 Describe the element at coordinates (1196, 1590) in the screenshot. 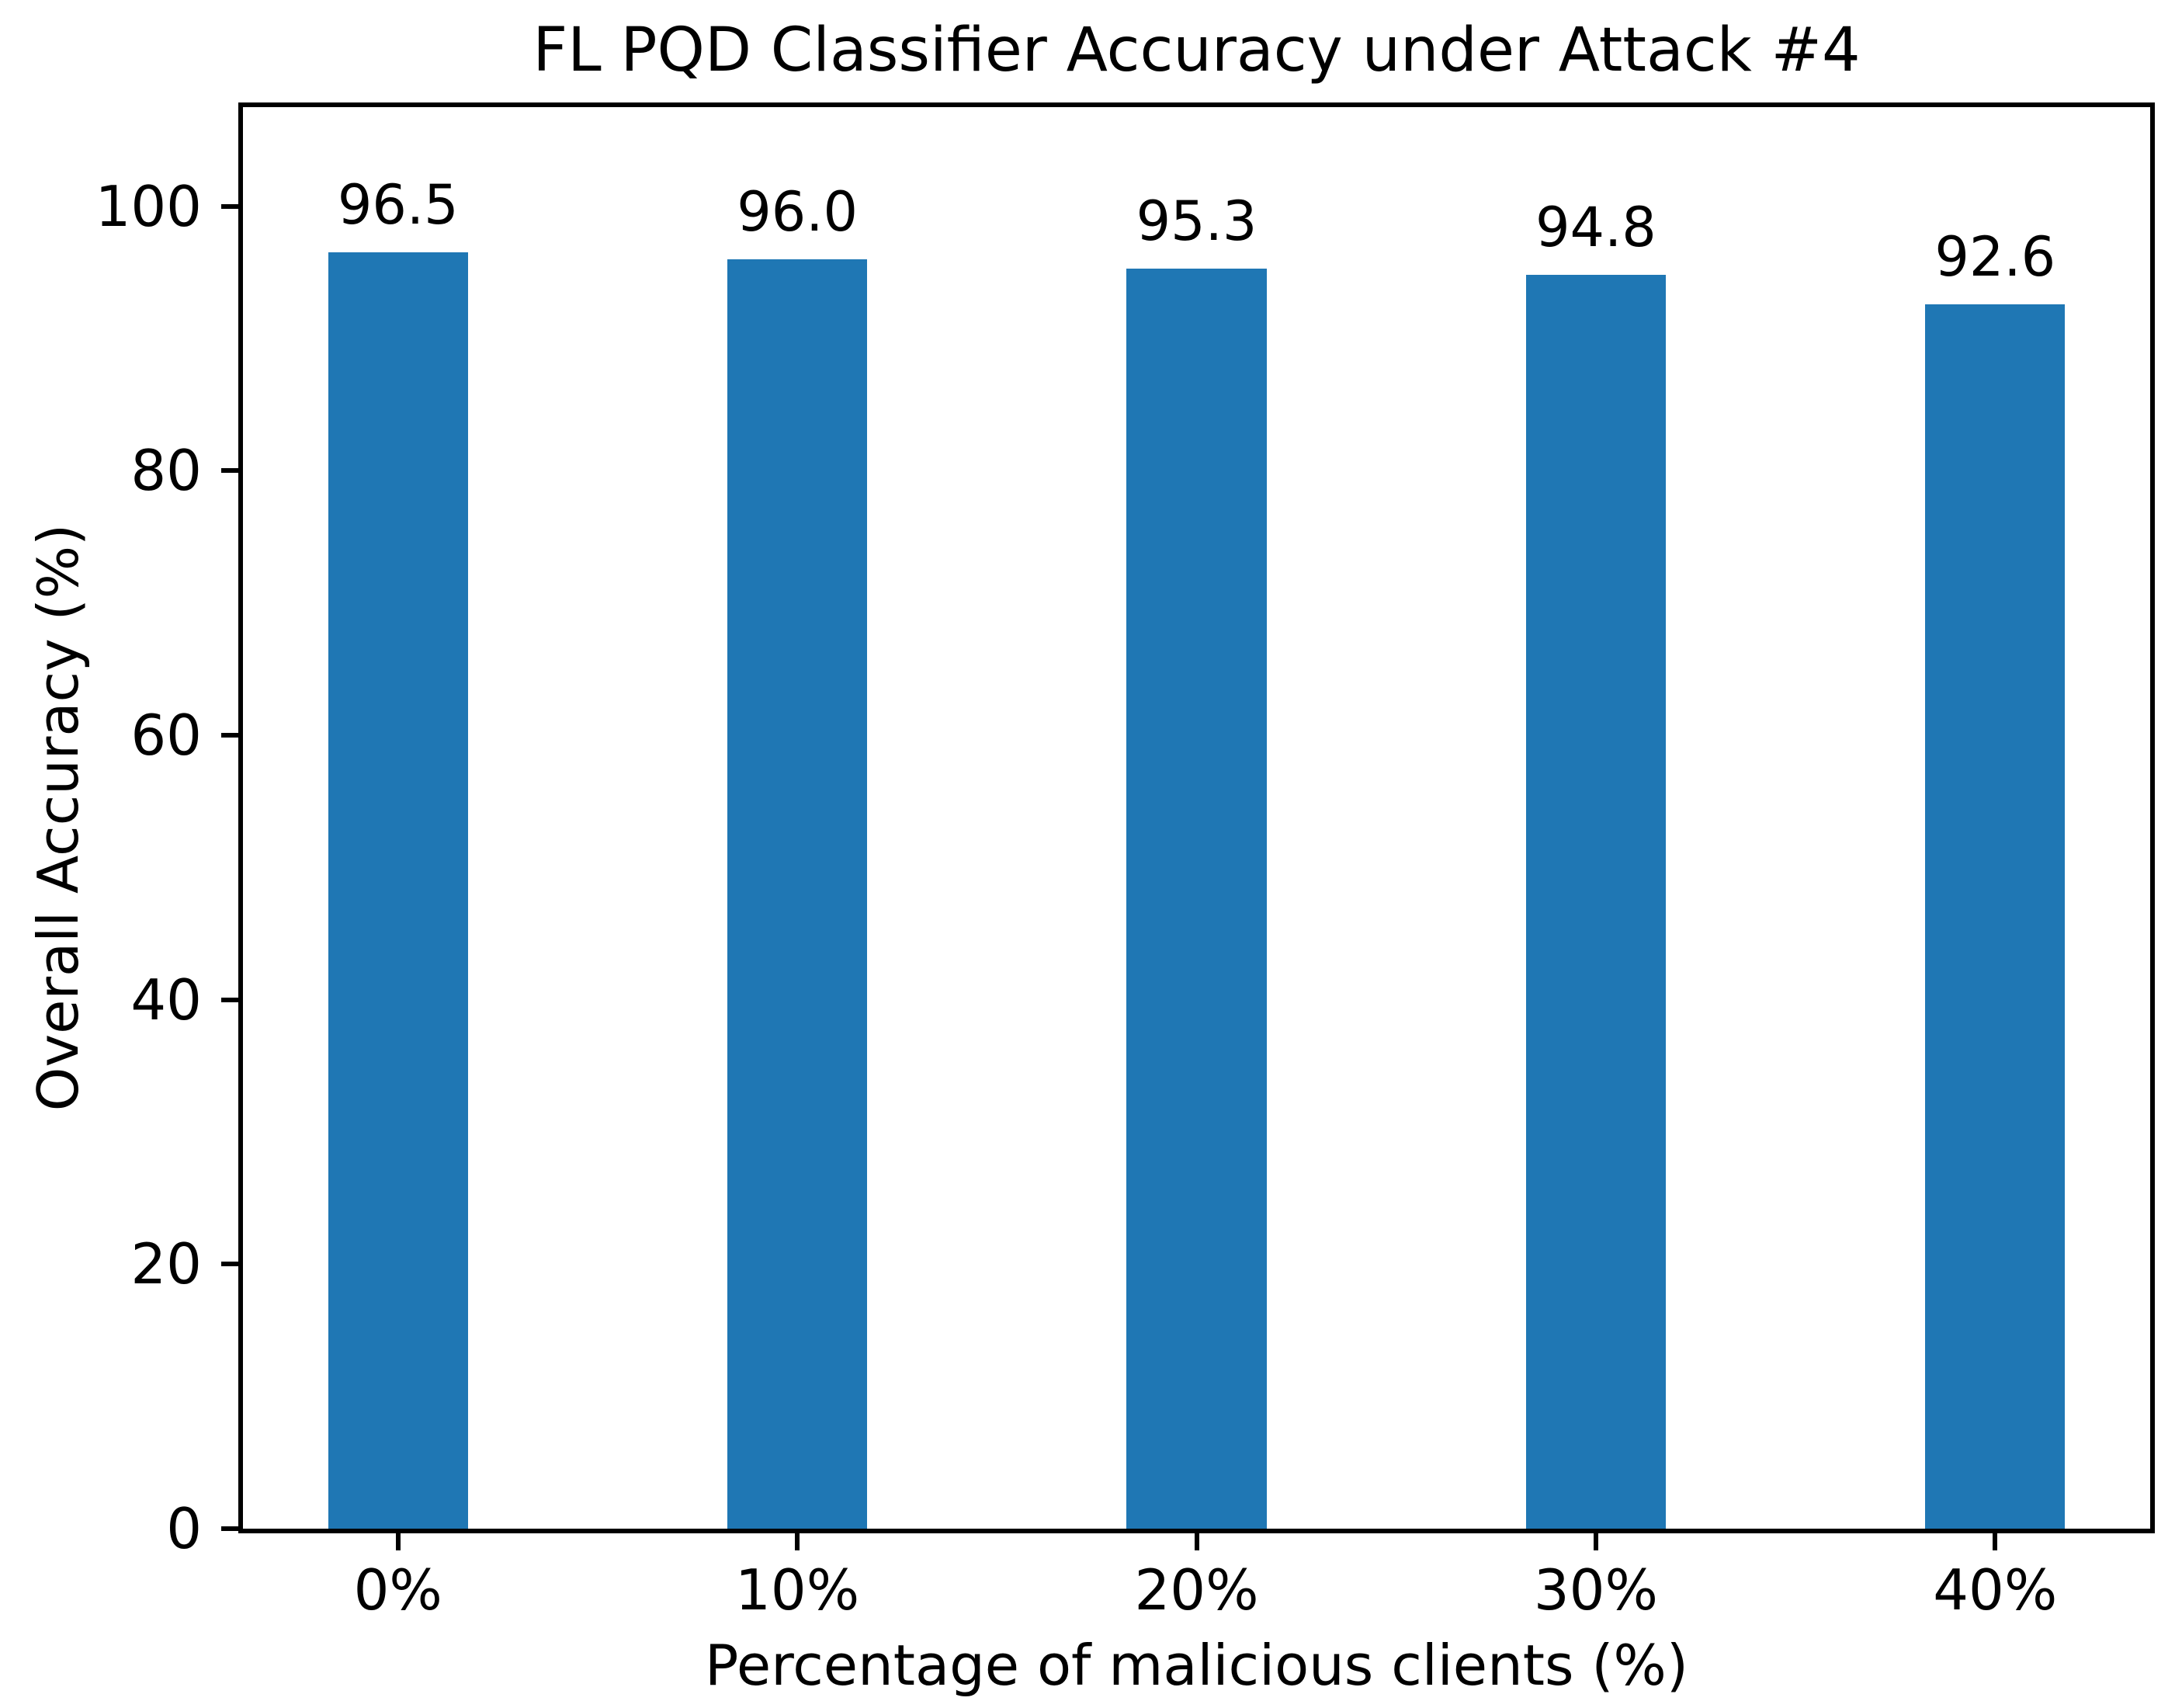

I see `x-axis-tick-label: 20%` at that location.